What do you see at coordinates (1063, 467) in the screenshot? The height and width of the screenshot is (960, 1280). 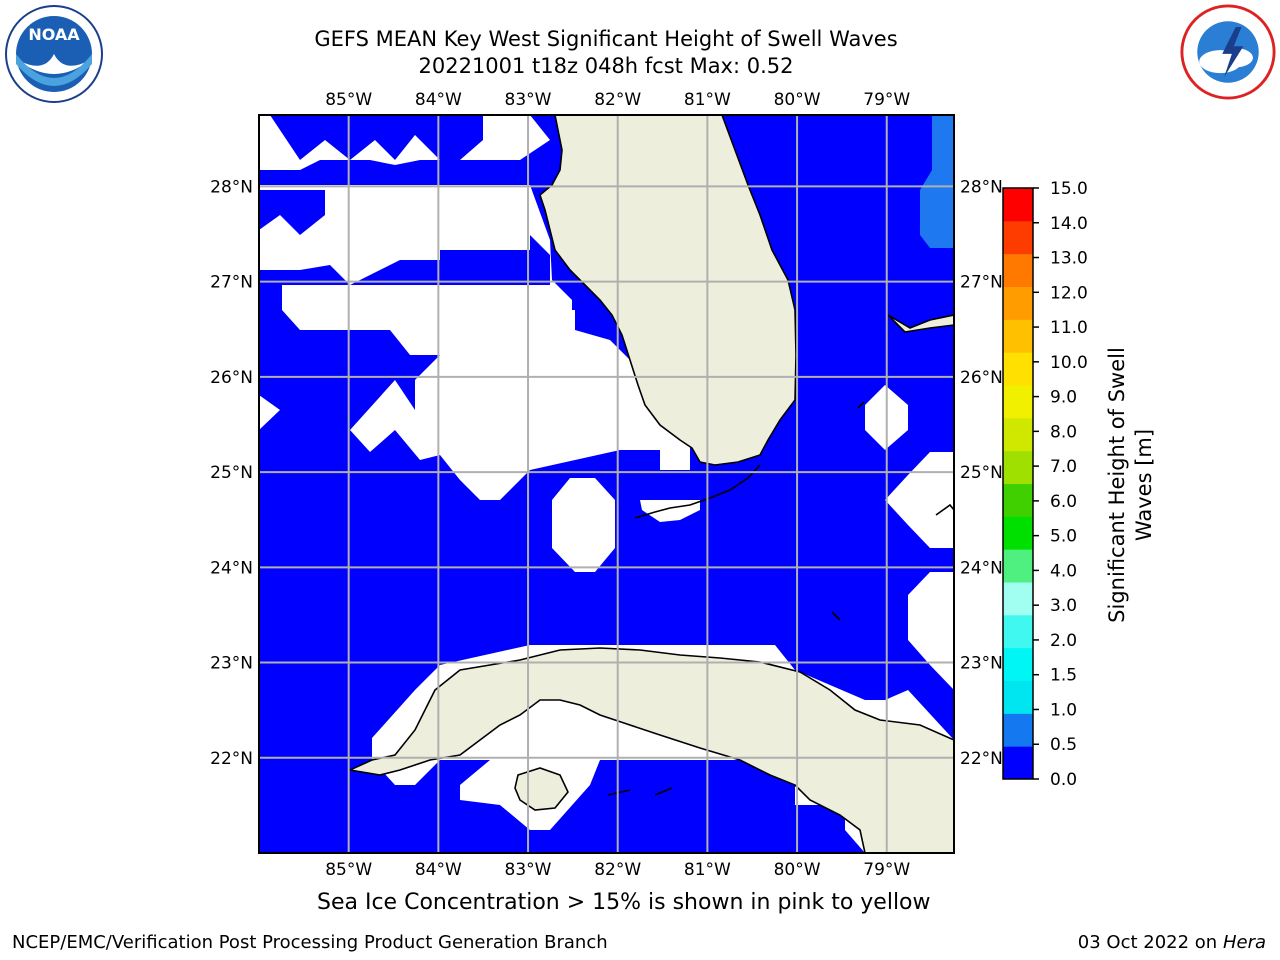 I see `colorbar-tick-label: 7.0` at bounding box center [1063, 467].